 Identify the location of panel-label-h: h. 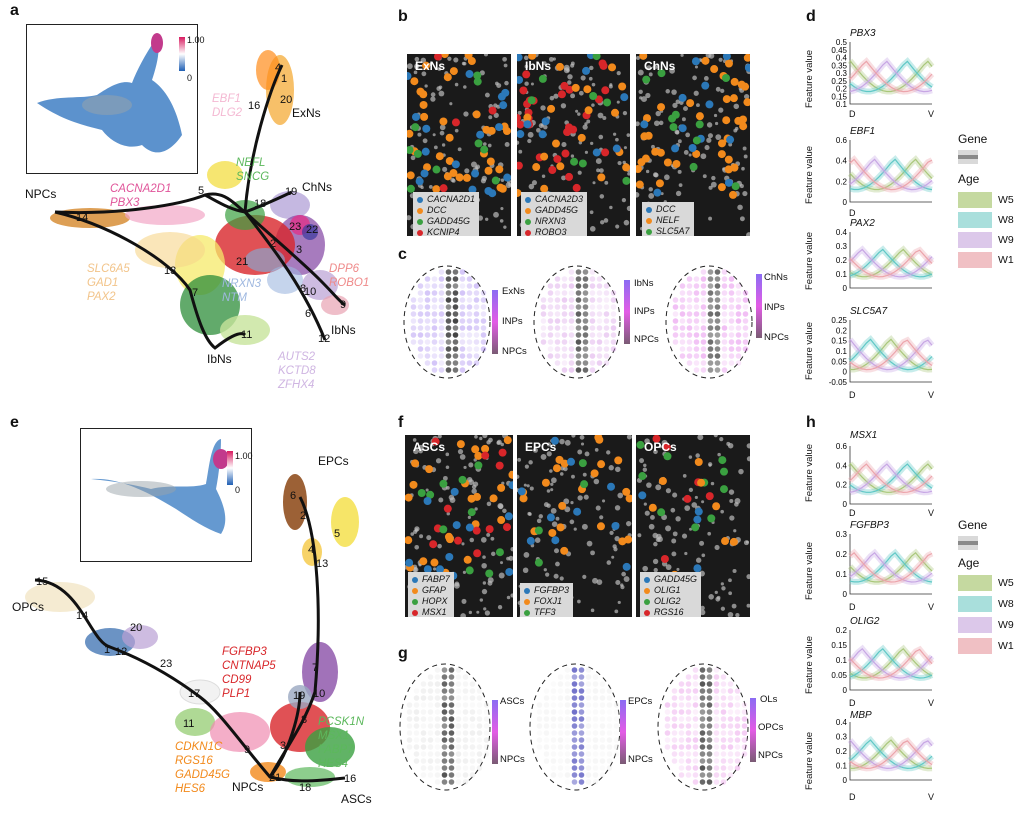
(811, 422).